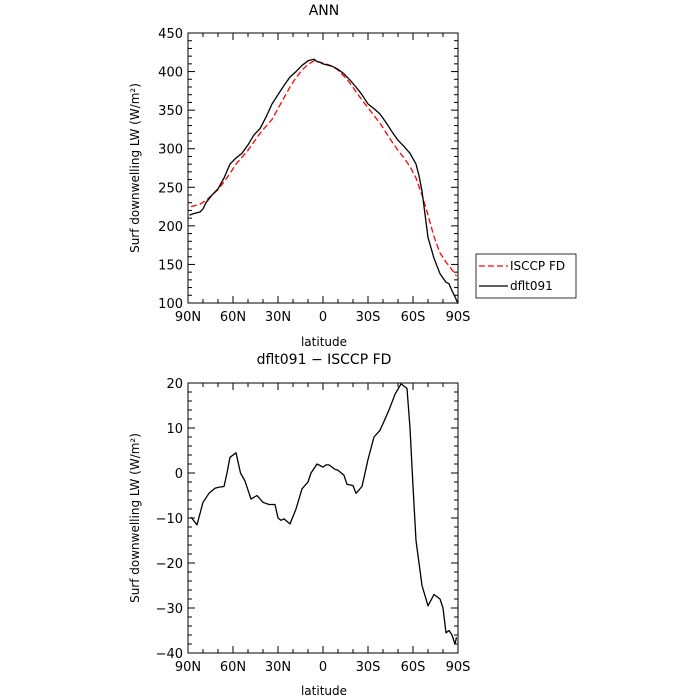 This screenshot has height=700, width=700. What do you see at coordinates (170, 169) in the screenshot?
I see `top-y-tick-labels: 100 150 200 250 300 350 400 450` at bounding box center [170, 169].